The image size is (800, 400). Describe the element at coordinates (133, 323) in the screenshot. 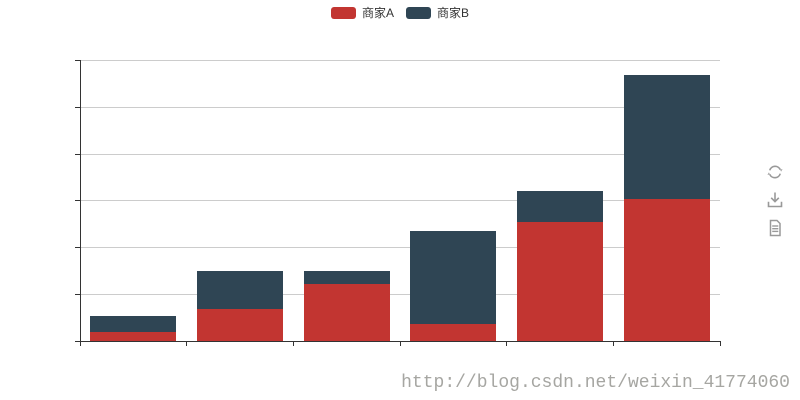

I see `bar-segment-商家B-0` at that location.